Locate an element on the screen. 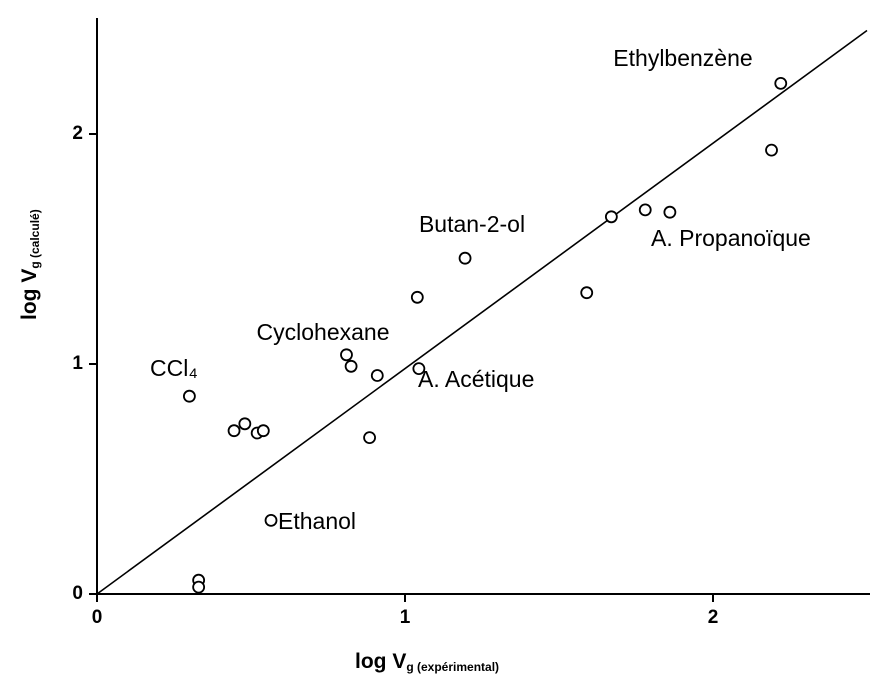 The height and width of the screenshot is (682, 872). annotation: Cyclohexane is located at coordinates (323, 332).